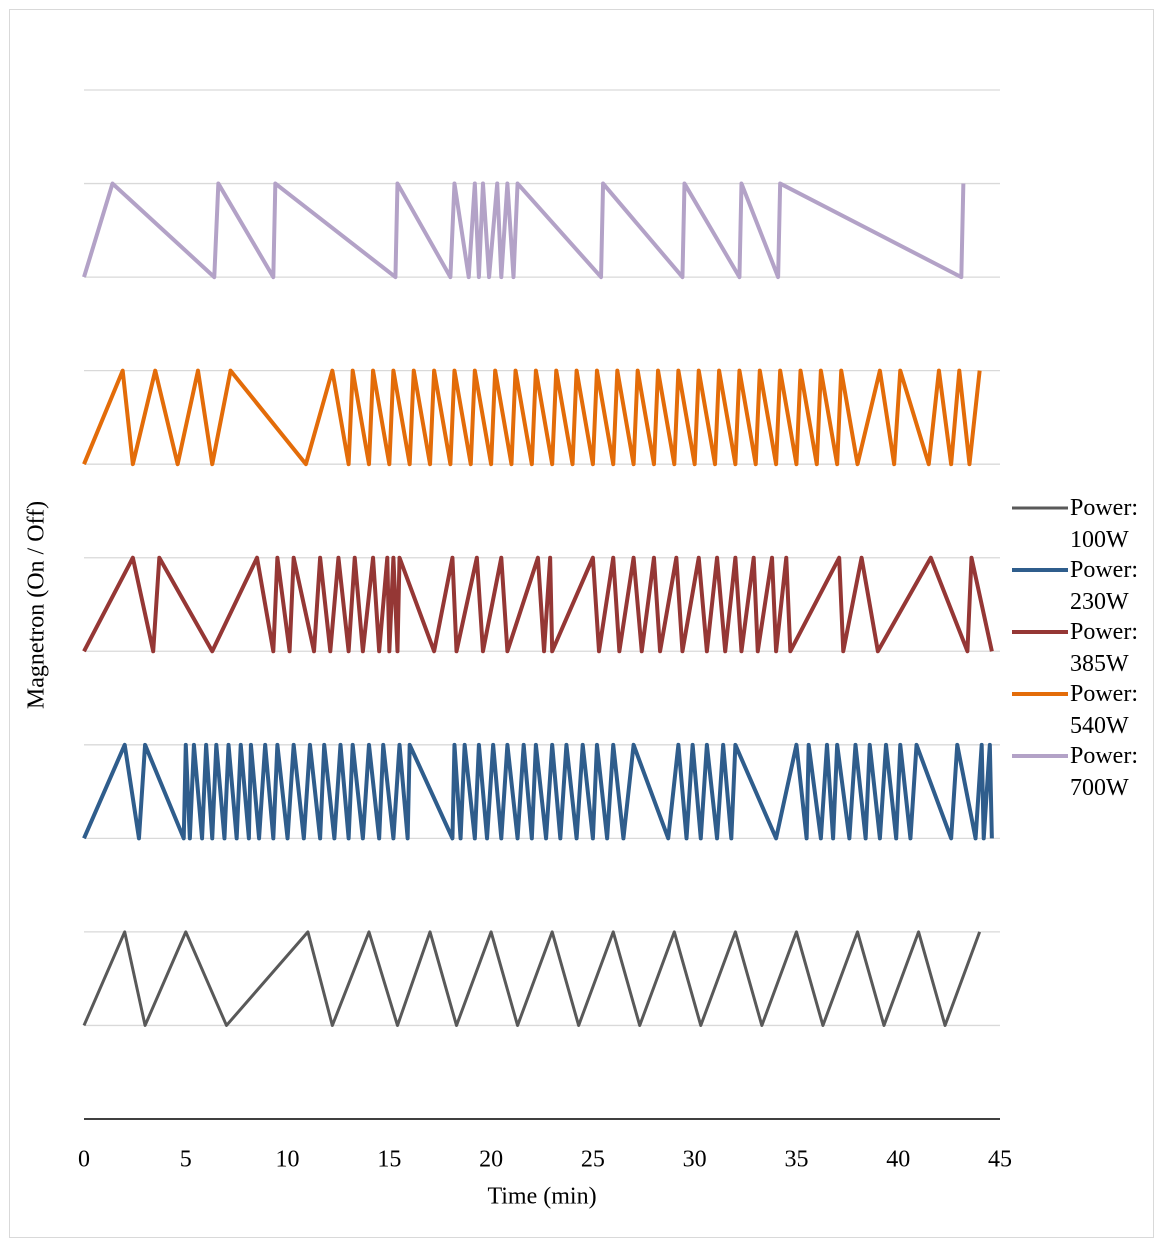 The height and width of the screenshot is (1247, 1163). I want to click on x-tick-label: 35, so click(796, 1160).